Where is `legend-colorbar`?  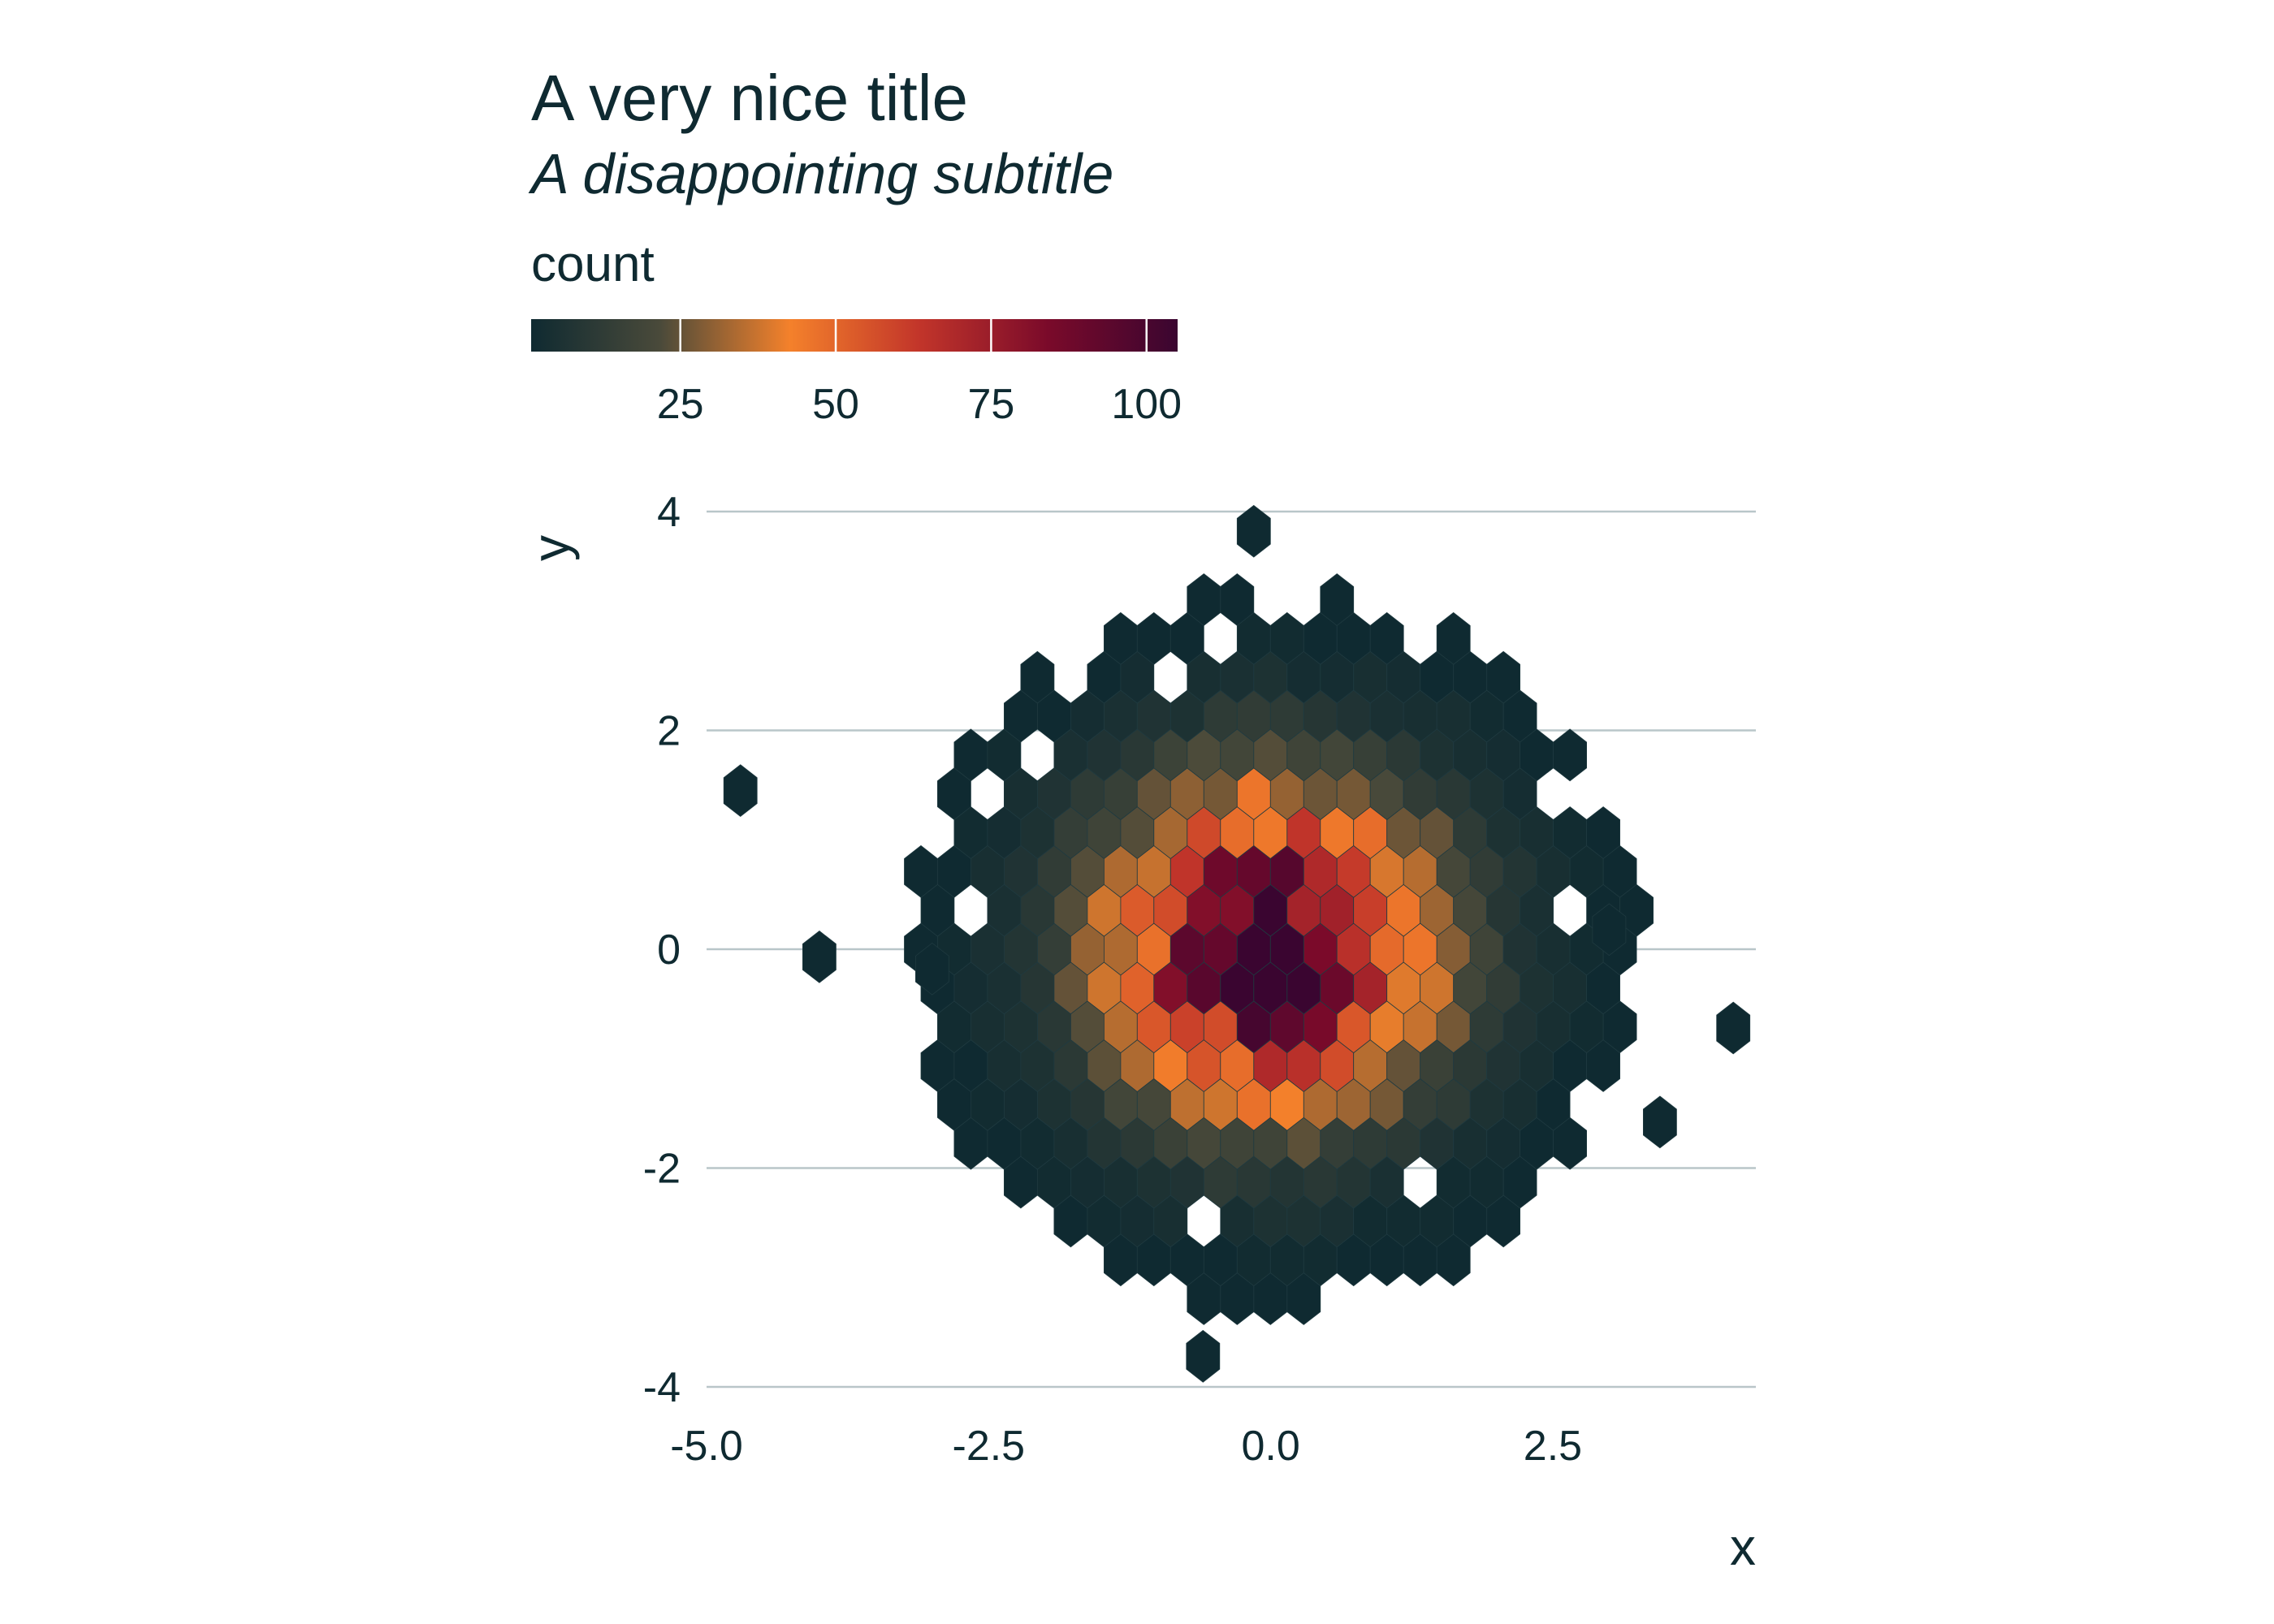
legend-colorbar is located at coordinates (855, 336).